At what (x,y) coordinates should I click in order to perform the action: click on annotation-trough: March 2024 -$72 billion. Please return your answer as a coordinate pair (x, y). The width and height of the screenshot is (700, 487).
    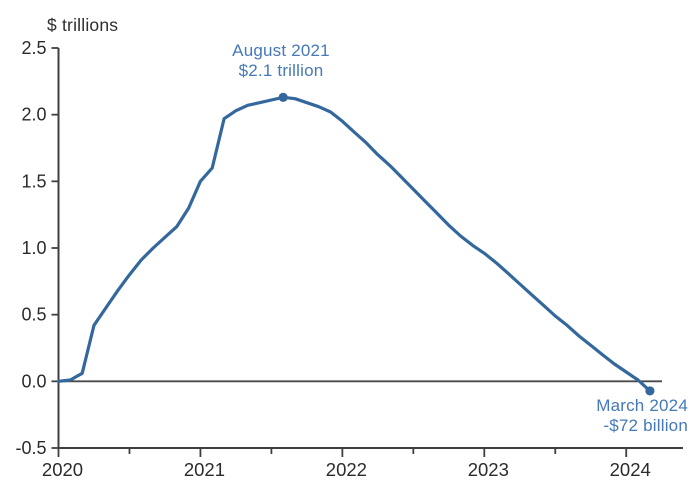
    Looking at the image, I should click on (642, 415).